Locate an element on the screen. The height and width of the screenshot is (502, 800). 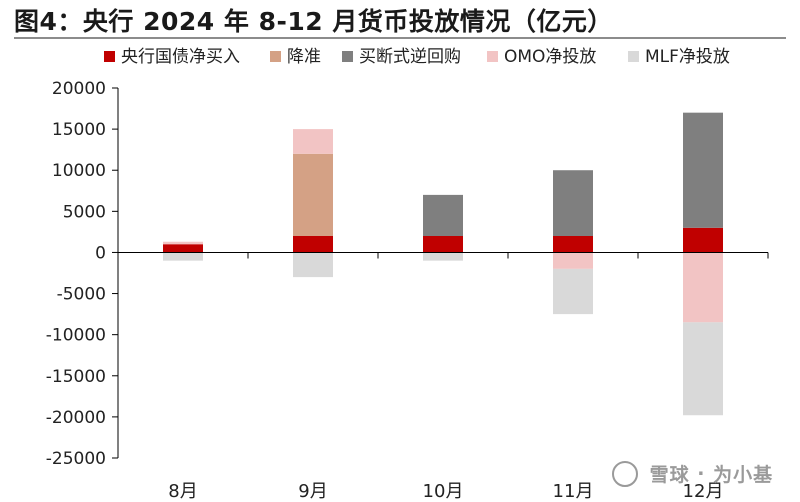
y-tick-label: 0 is located at coordinates (100, 253).